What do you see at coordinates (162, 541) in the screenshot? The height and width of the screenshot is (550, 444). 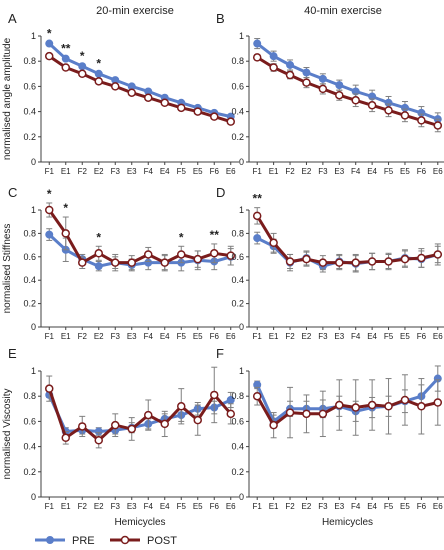 I see `legend-post-label: POST` at bounding box center [162, 541].